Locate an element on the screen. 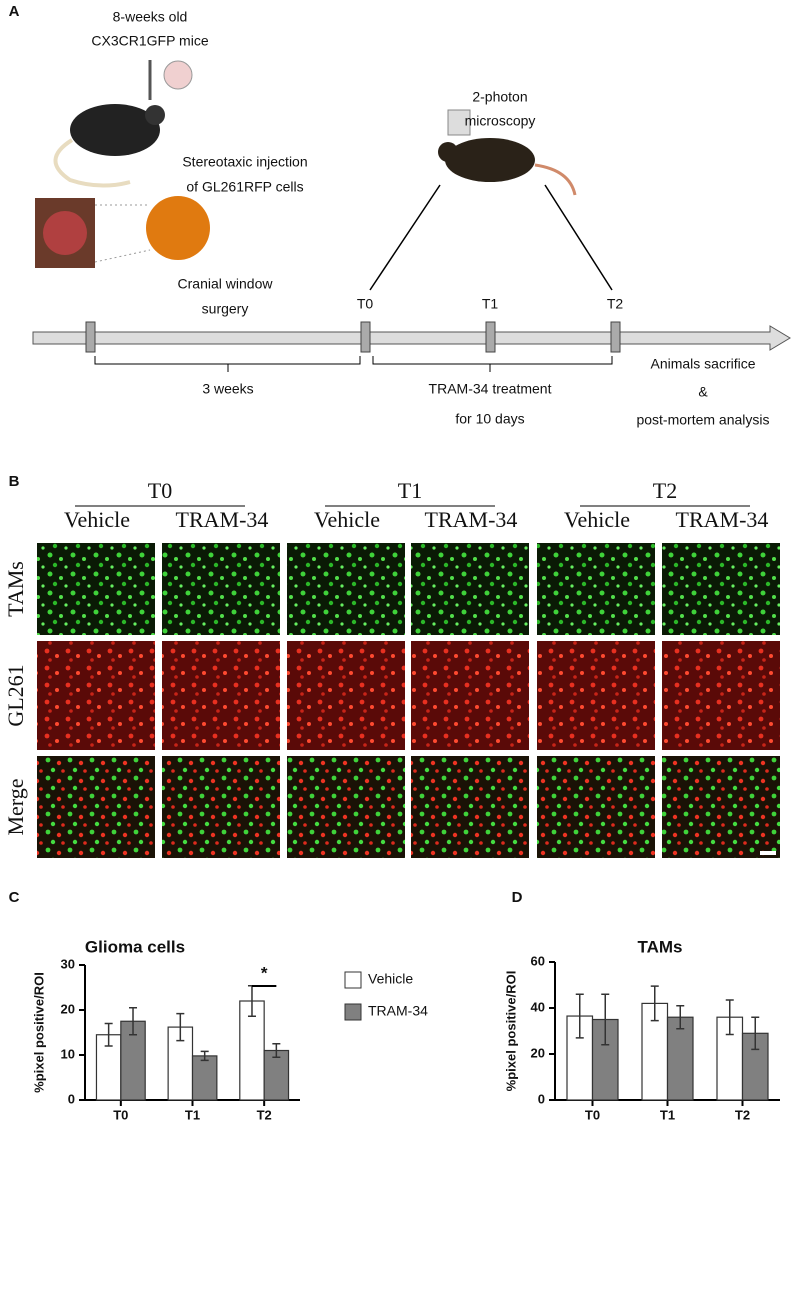 The width and height of the screenshot is (793, 1300). mice-label: CX3CR1GFP mice is located at coordinates (149, 41).